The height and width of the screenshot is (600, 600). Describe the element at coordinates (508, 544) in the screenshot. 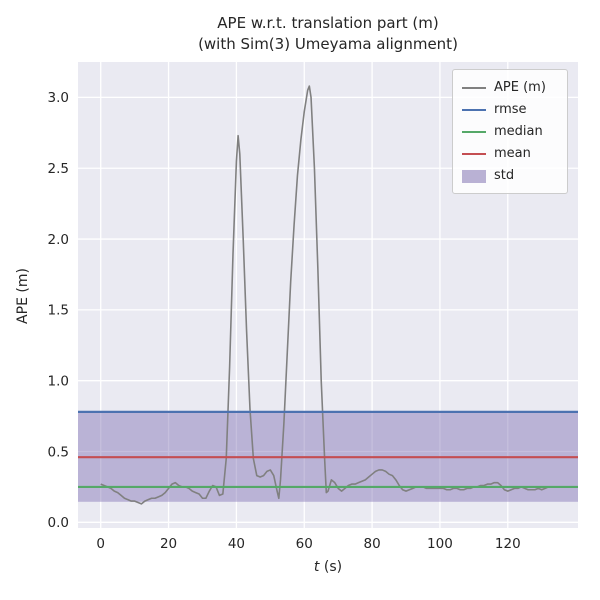

I see `x-tick-label: 120` at that location.